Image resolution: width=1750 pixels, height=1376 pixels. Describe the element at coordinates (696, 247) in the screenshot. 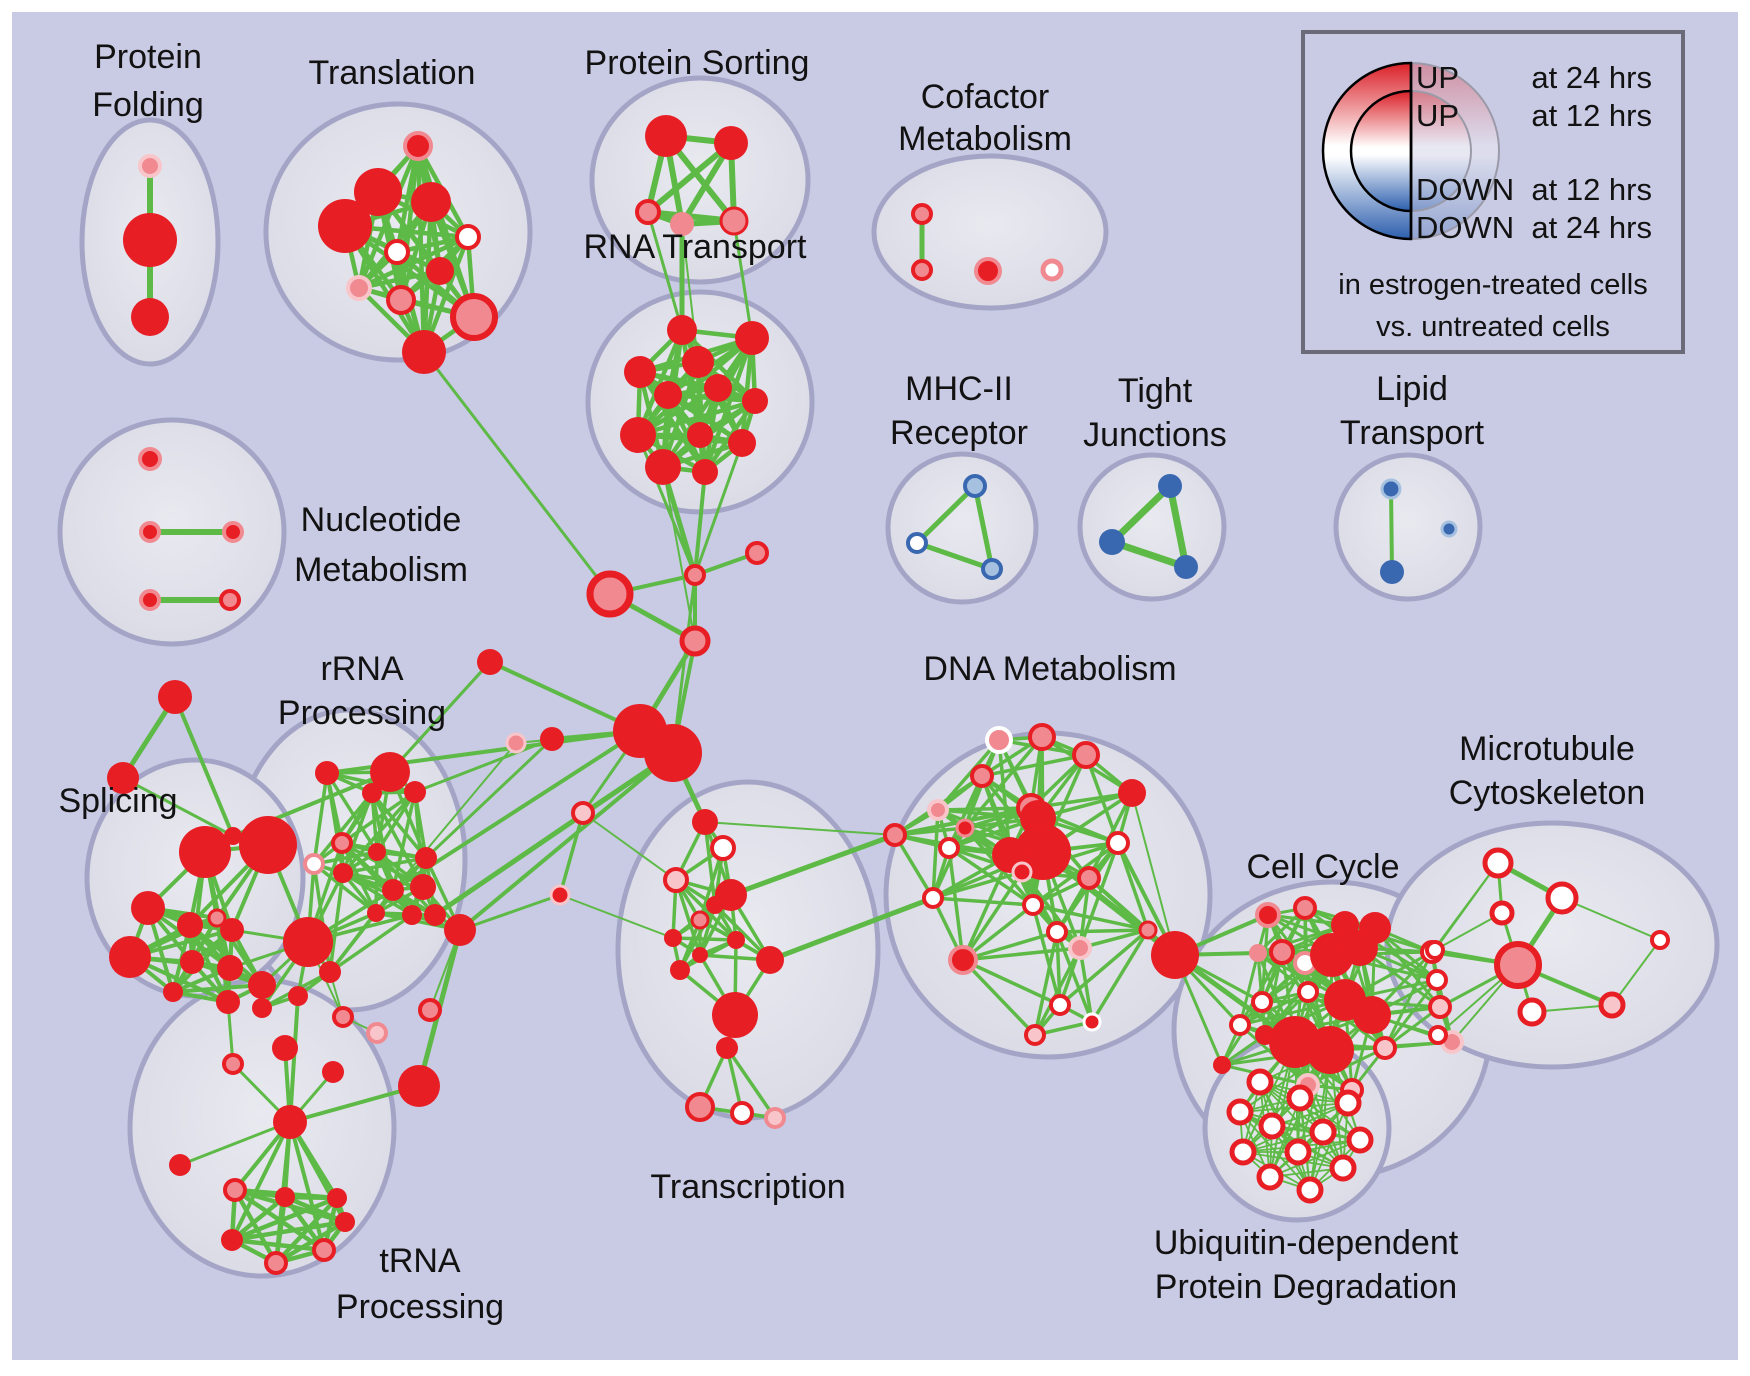

I see `cluster-label-rnat: RNA Transport` at that location.